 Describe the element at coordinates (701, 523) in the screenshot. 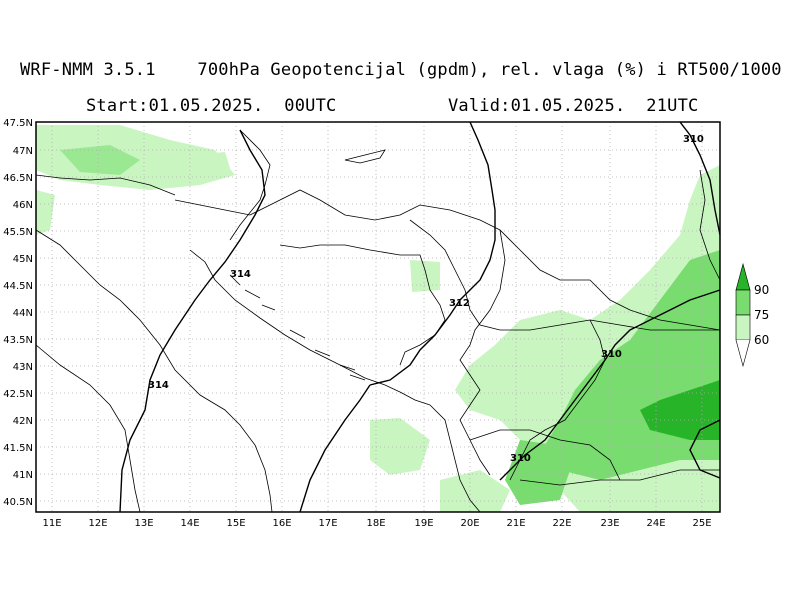

I see `lon-label: 25E` at that location.